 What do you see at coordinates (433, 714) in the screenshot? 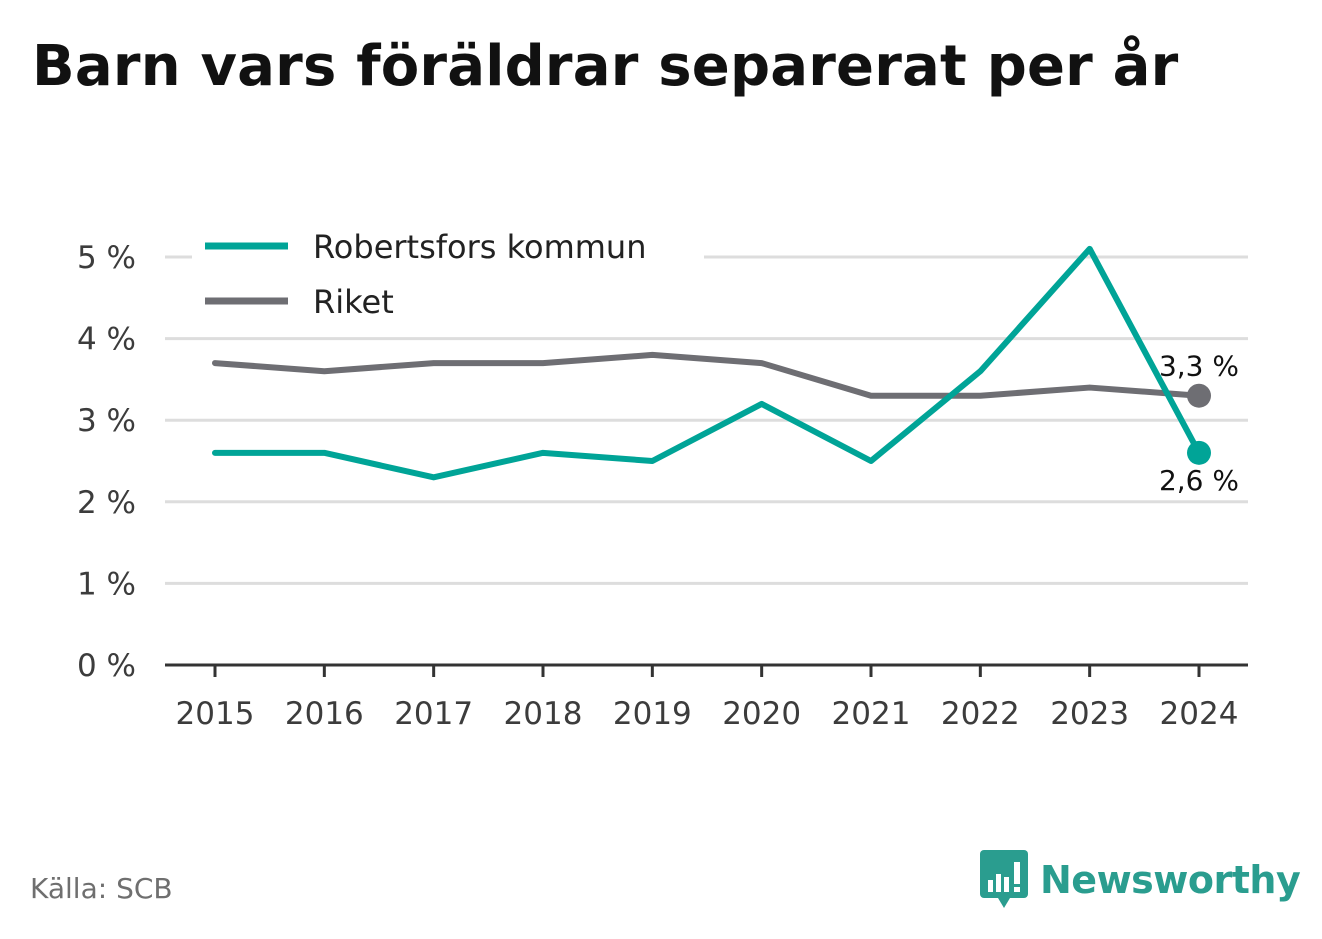
I see `x-tick-label: 2017` at bounding box center [433, 714].